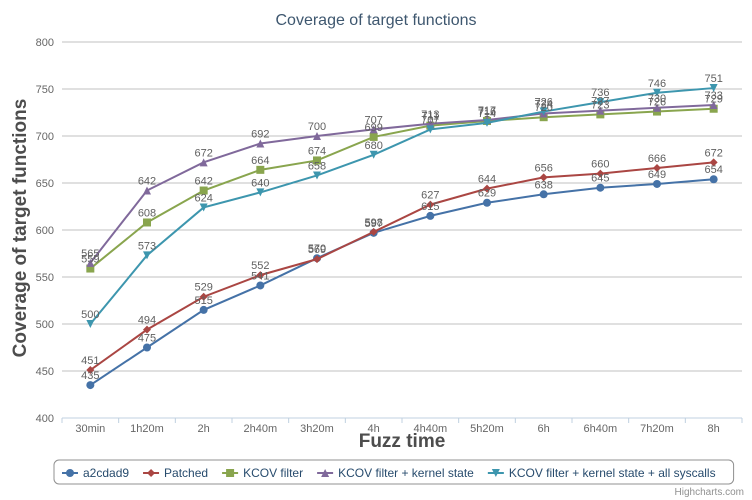 The image size is (752, 500). I want to click on data-label: 640, so click(260, 183).